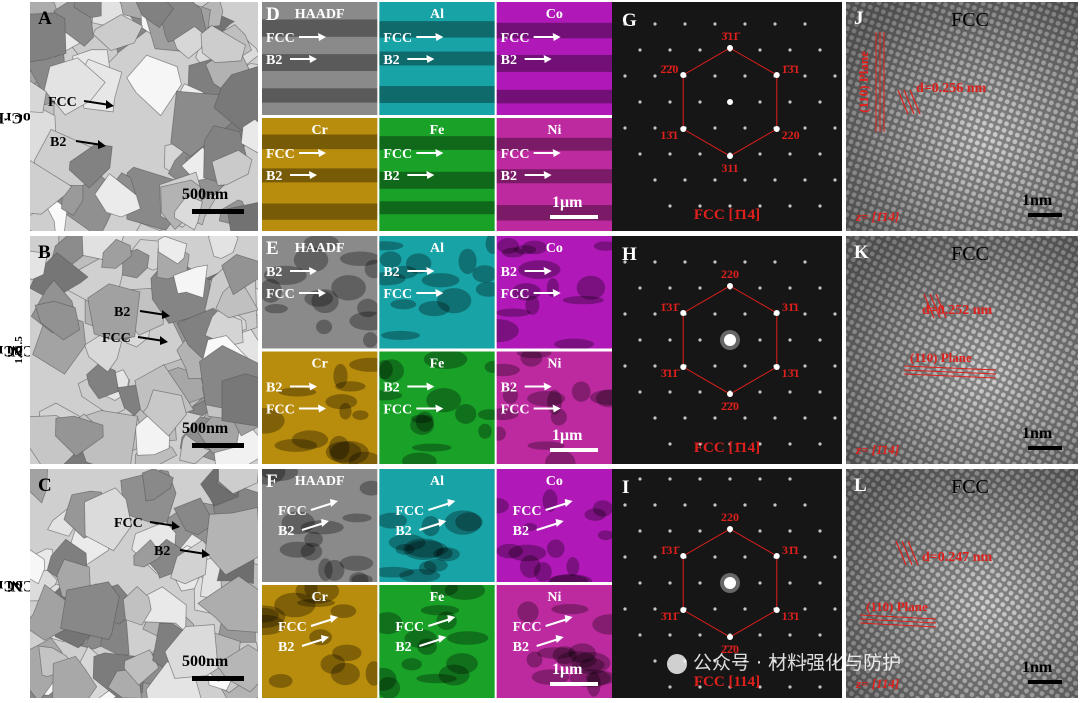  Describe the element at coordinates (1037, 433) in the screenshot. I see `scale-bar-label: 1nm` at that location.